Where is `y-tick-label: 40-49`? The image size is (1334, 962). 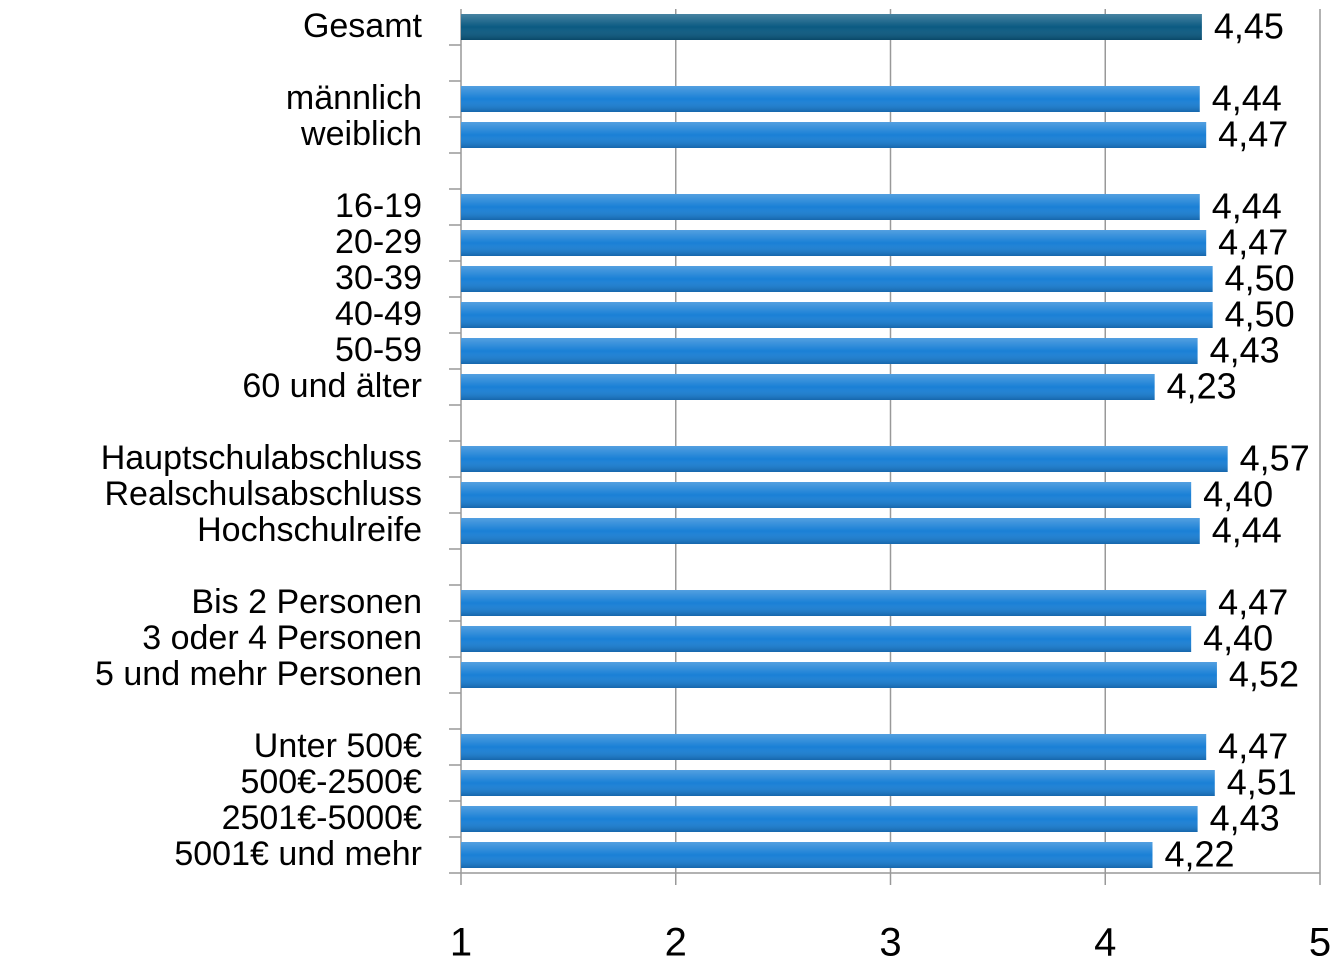 y-tick-label: 40-49 is located at coordinates (378, 314).